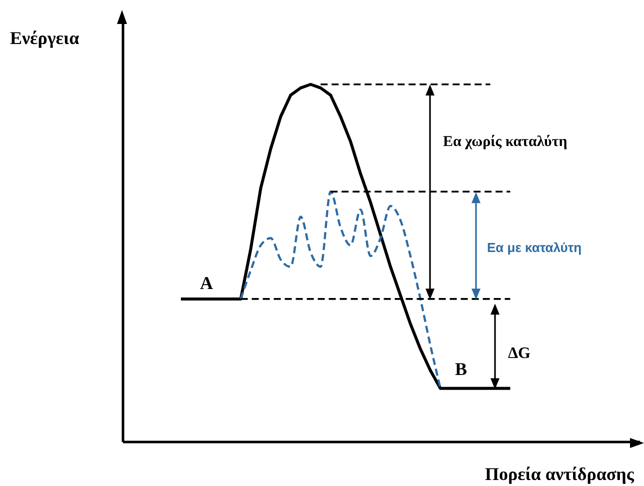  Describe the element at coordinates (206, 283) in the screenshot. I see `annotation: A` at that location.